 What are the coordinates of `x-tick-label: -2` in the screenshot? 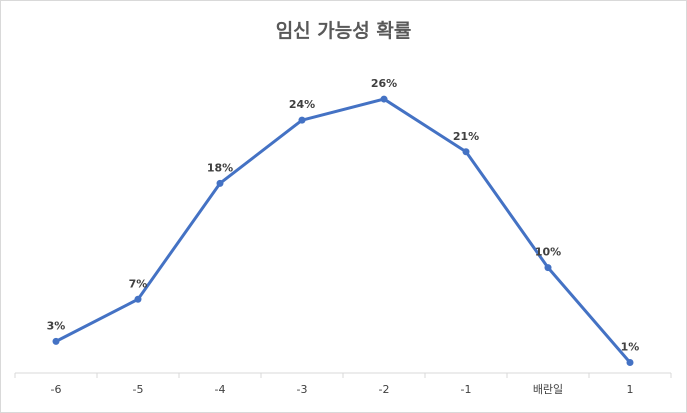 It's located at (384, 389).